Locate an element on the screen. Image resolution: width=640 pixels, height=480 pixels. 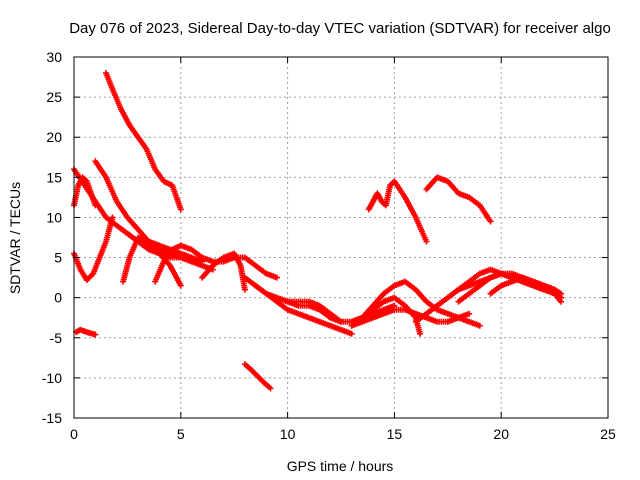
y-tick-label: 30 is located at coordinates (54, 57).